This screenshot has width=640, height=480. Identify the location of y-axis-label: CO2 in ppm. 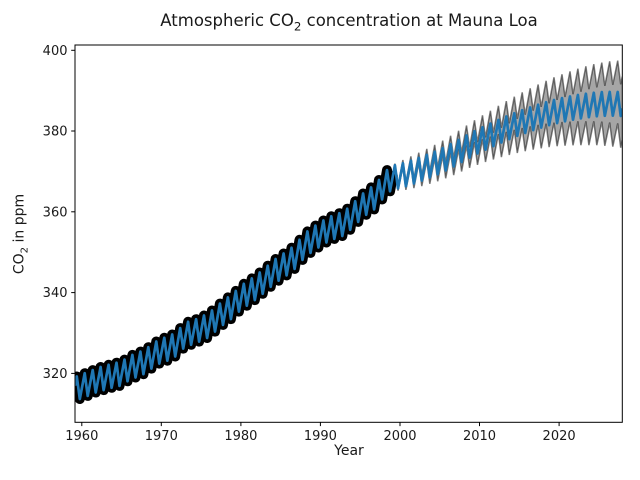
(21, 234).